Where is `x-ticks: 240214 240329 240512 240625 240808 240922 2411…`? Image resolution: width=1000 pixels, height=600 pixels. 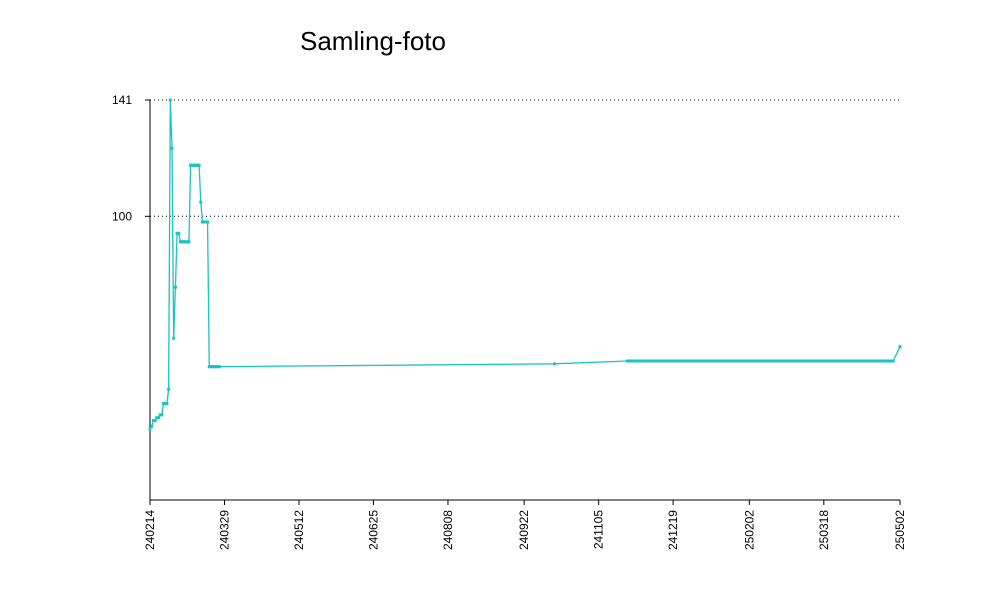
x-ticks: 240214 240329 240512 240625 240808 240922 2411… is located at coordinates (525, 525).